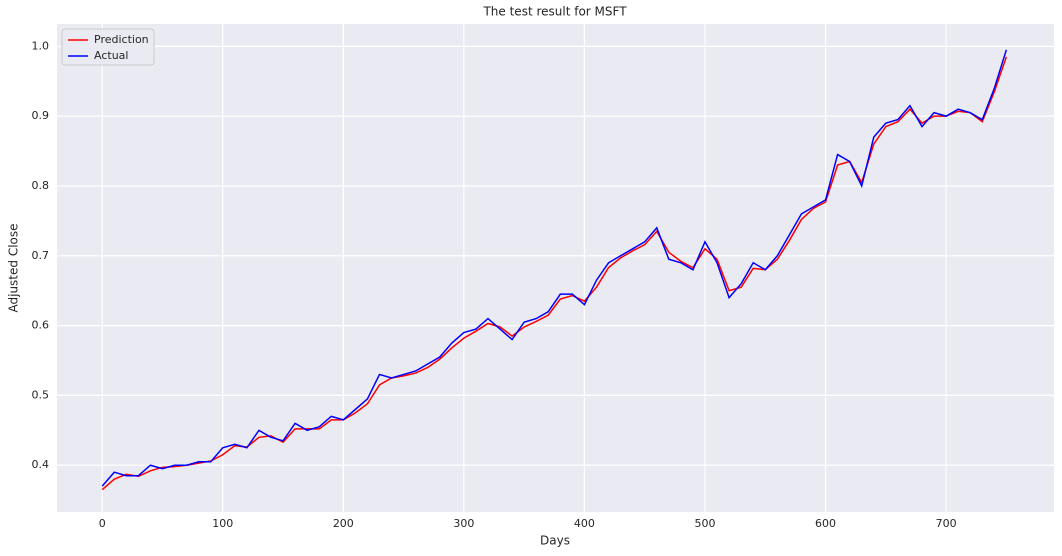 Image resolution: width=1062 pixels, height=556 pixels. I want to click on y-tick-label: 0.8, so click(41, 185).